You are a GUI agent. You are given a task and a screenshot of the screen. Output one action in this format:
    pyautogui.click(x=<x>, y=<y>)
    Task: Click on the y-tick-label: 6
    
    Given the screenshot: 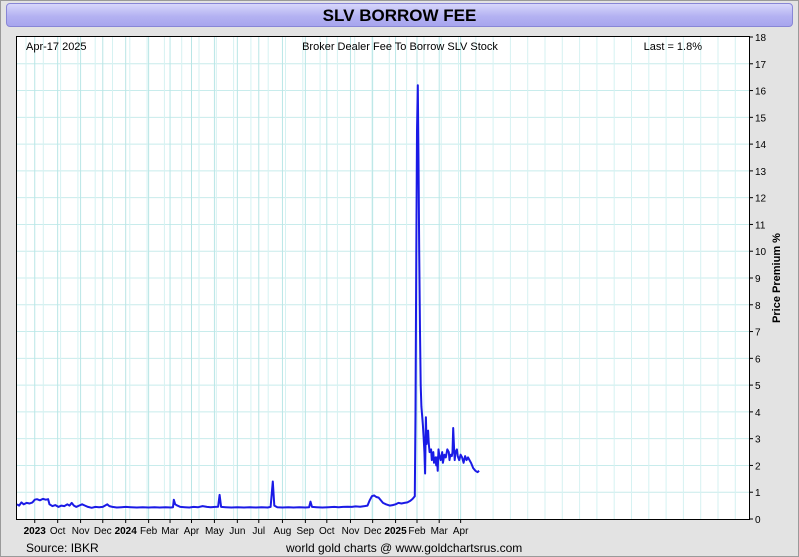 What is the action you would take?
    pyautogui.click(x=758, y=359)
    